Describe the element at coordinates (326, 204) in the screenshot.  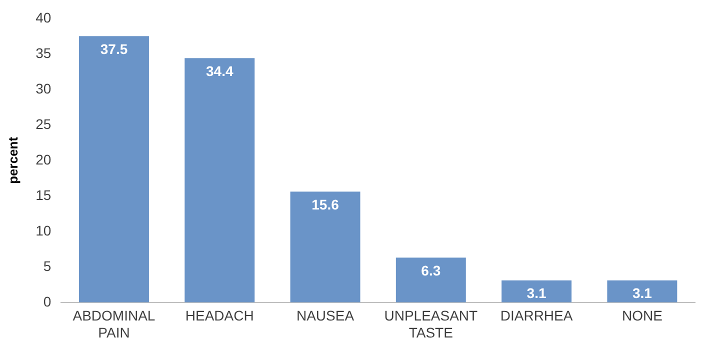
I see `data-label: 15.6` at that location.